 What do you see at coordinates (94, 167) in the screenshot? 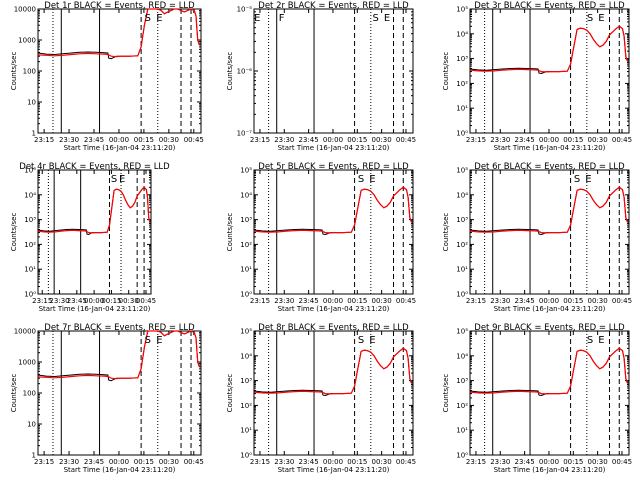
I see `panel-title: Det 4r BLACK = Events, RED = LLD` at bounding box center [94, 167].